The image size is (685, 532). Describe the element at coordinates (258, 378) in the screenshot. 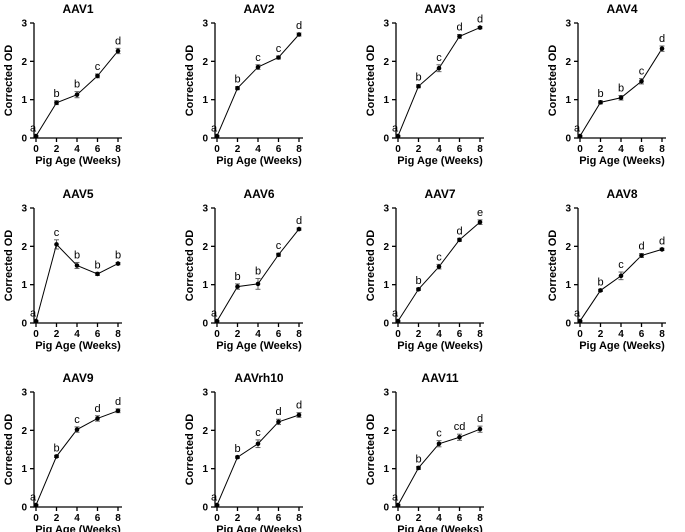

I see `panel-title: AAVrh10` at that location.